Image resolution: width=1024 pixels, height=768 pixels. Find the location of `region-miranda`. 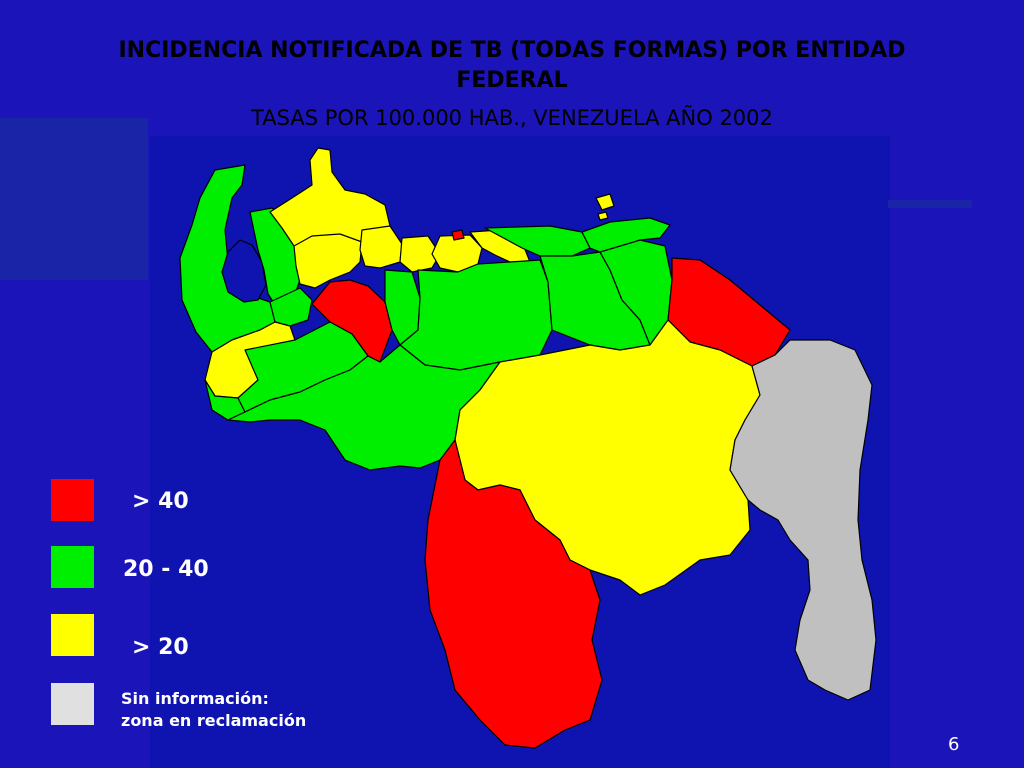

region-miranda is located at coordinates (537, 241).